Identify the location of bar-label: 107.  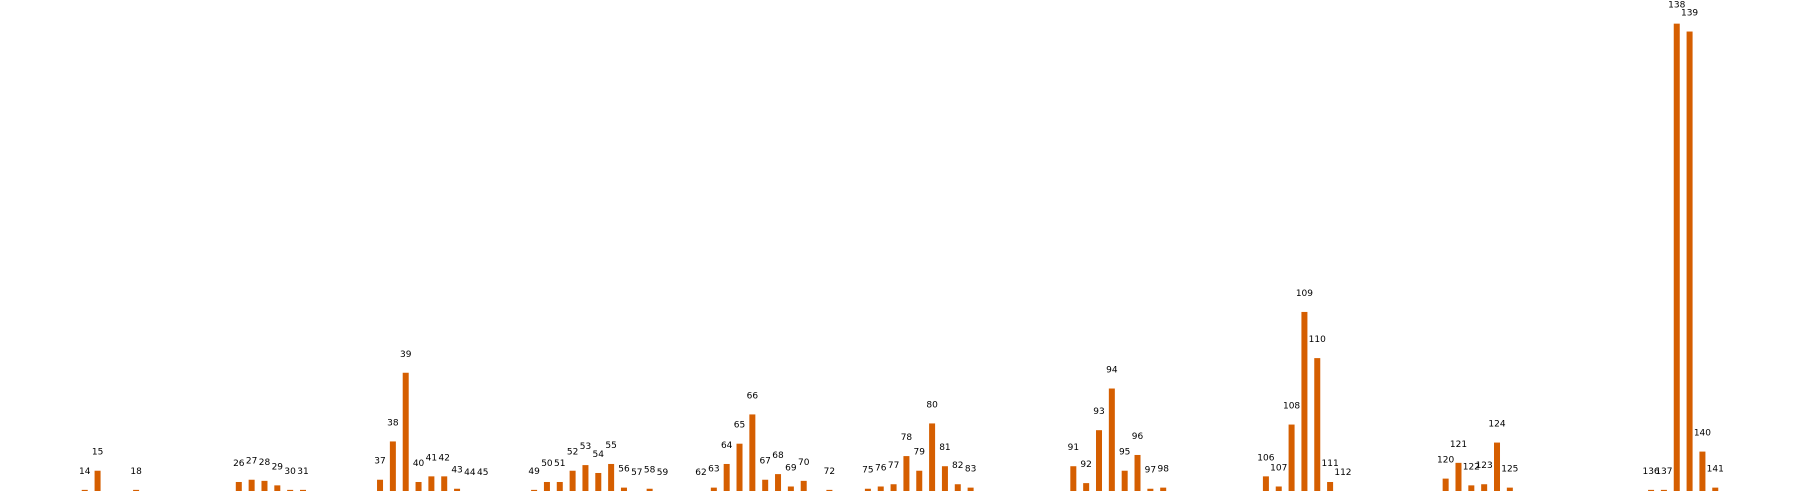
(1278, 468).